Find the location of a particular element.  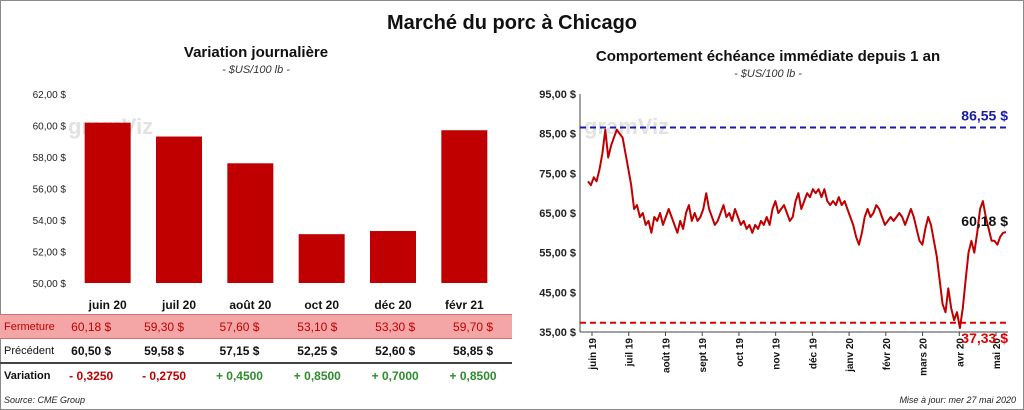

low-value-label: 37,33 $ is located at coordinates (984, 338).